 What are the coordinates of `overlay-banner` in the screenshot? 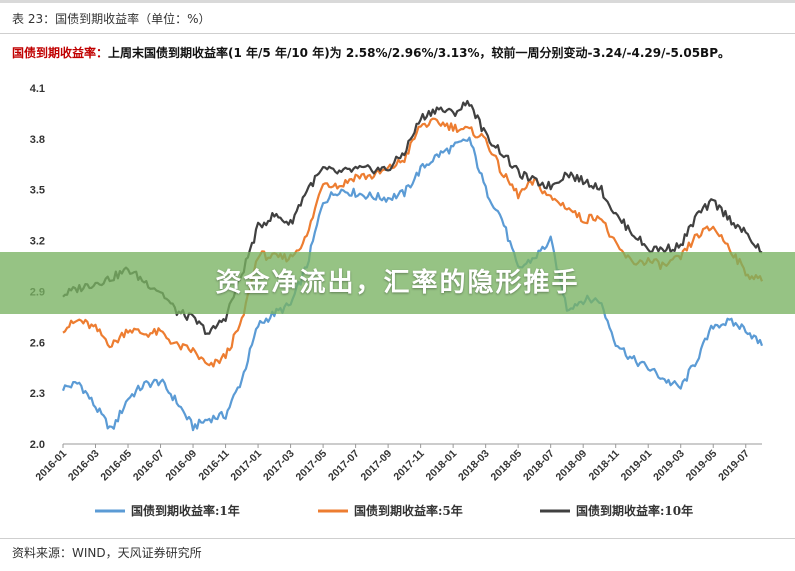 It's located at (397, 283).